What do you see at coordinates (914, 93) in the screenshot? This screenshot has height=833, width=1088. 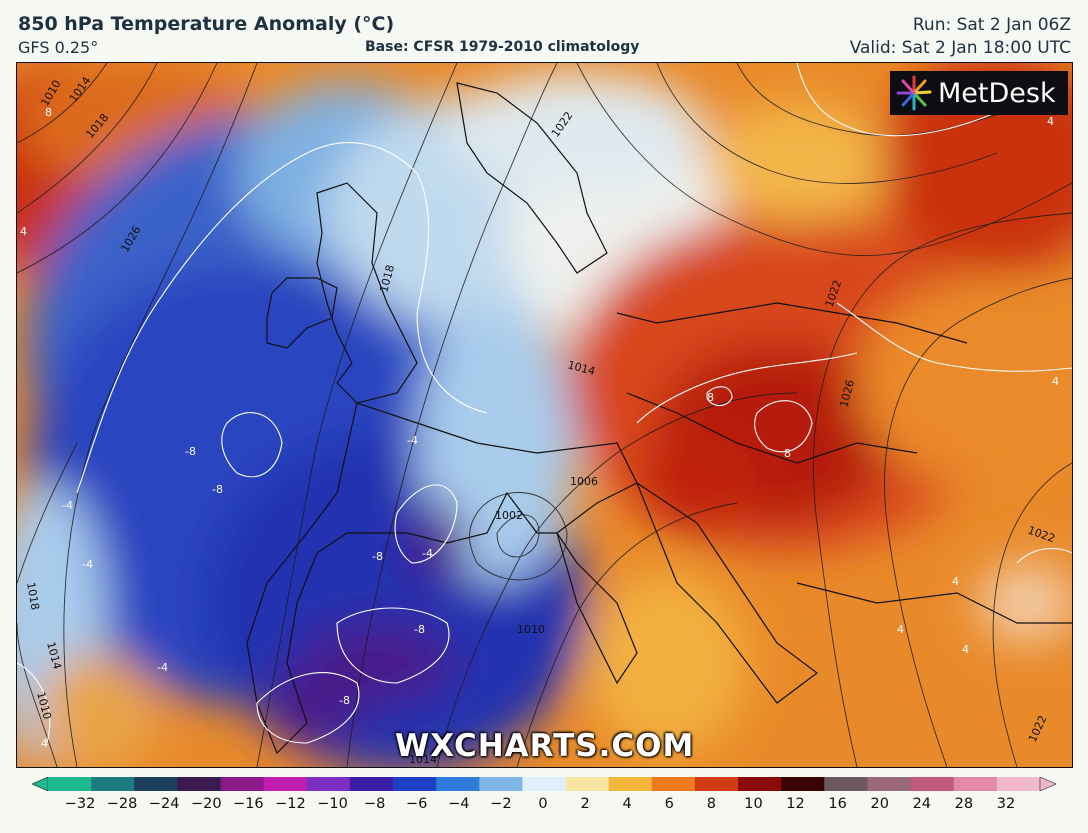 I see `metdesk-burst-icon` at bounding box center [914, 93].